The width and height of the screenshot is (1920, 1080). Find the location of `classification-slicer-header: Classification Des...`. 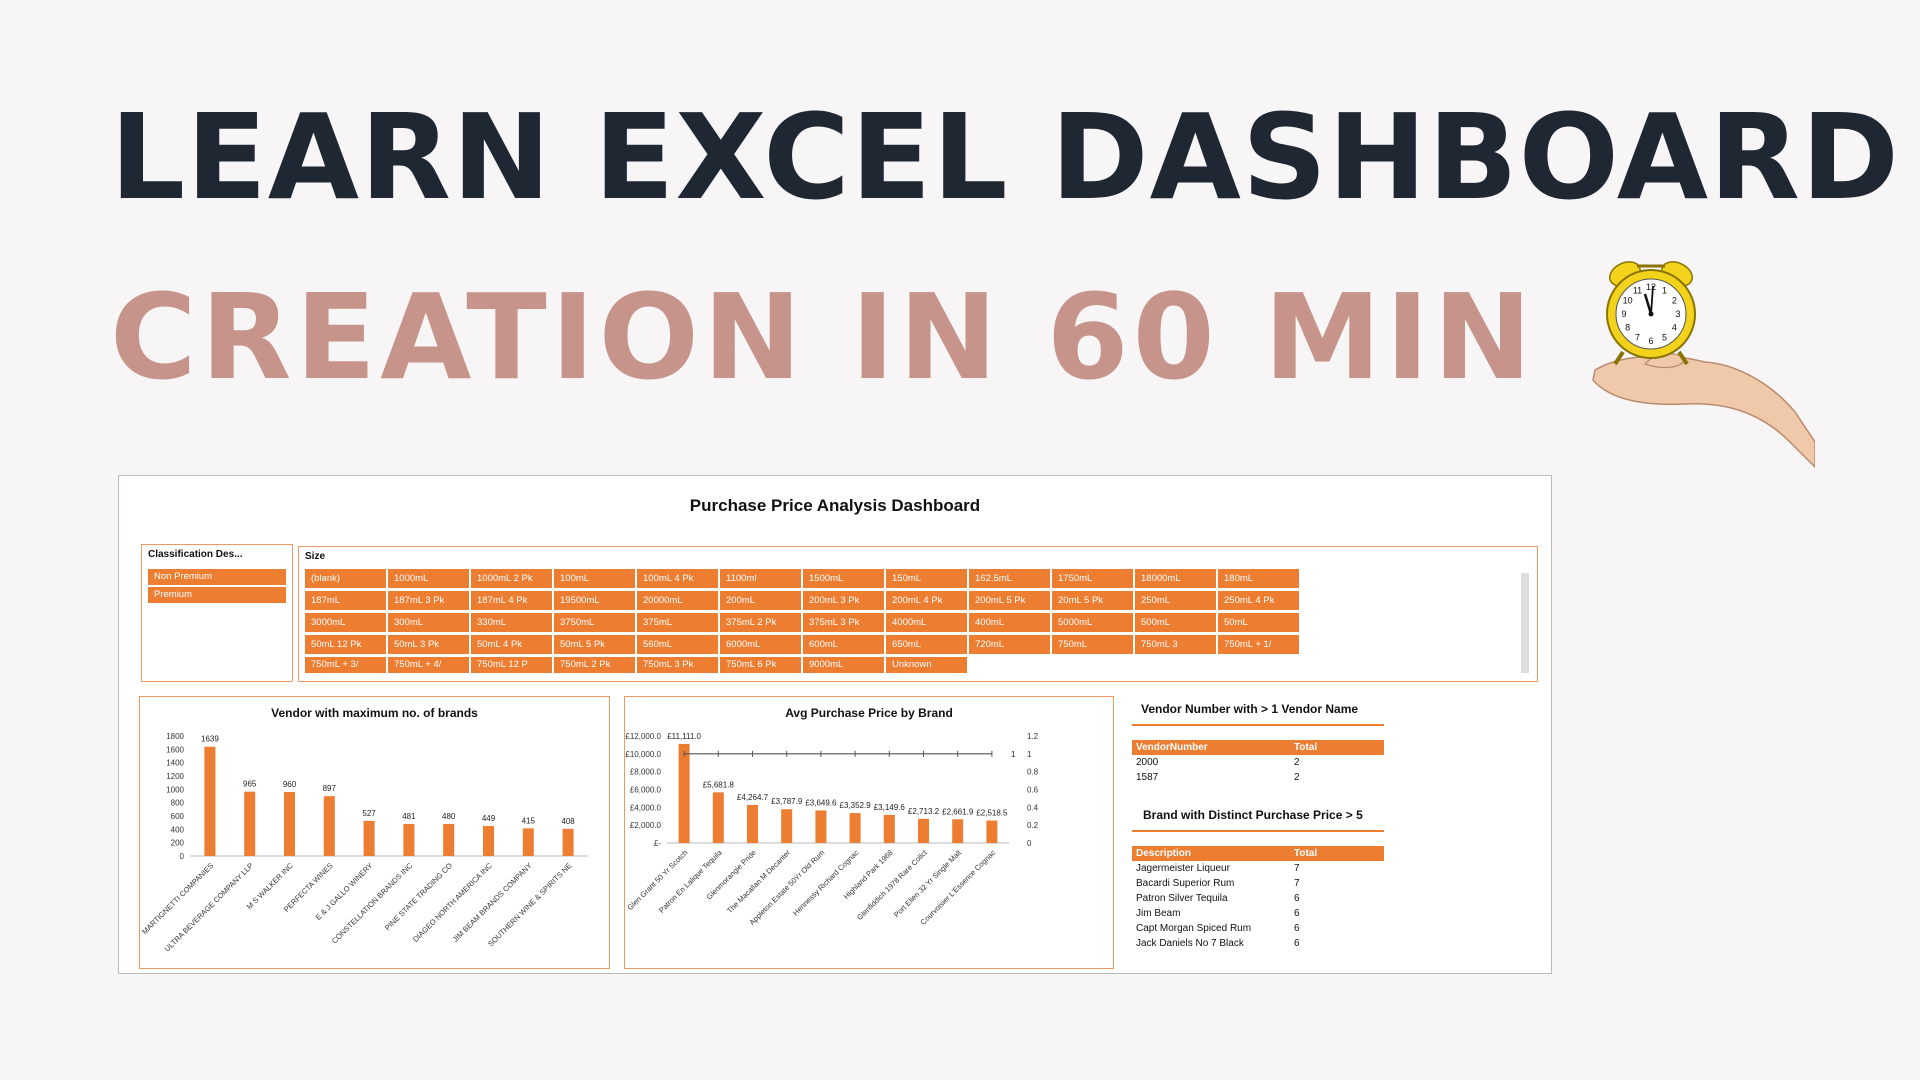

classification-slicer-header: Classification Des... is located at coordinates (195, 554).